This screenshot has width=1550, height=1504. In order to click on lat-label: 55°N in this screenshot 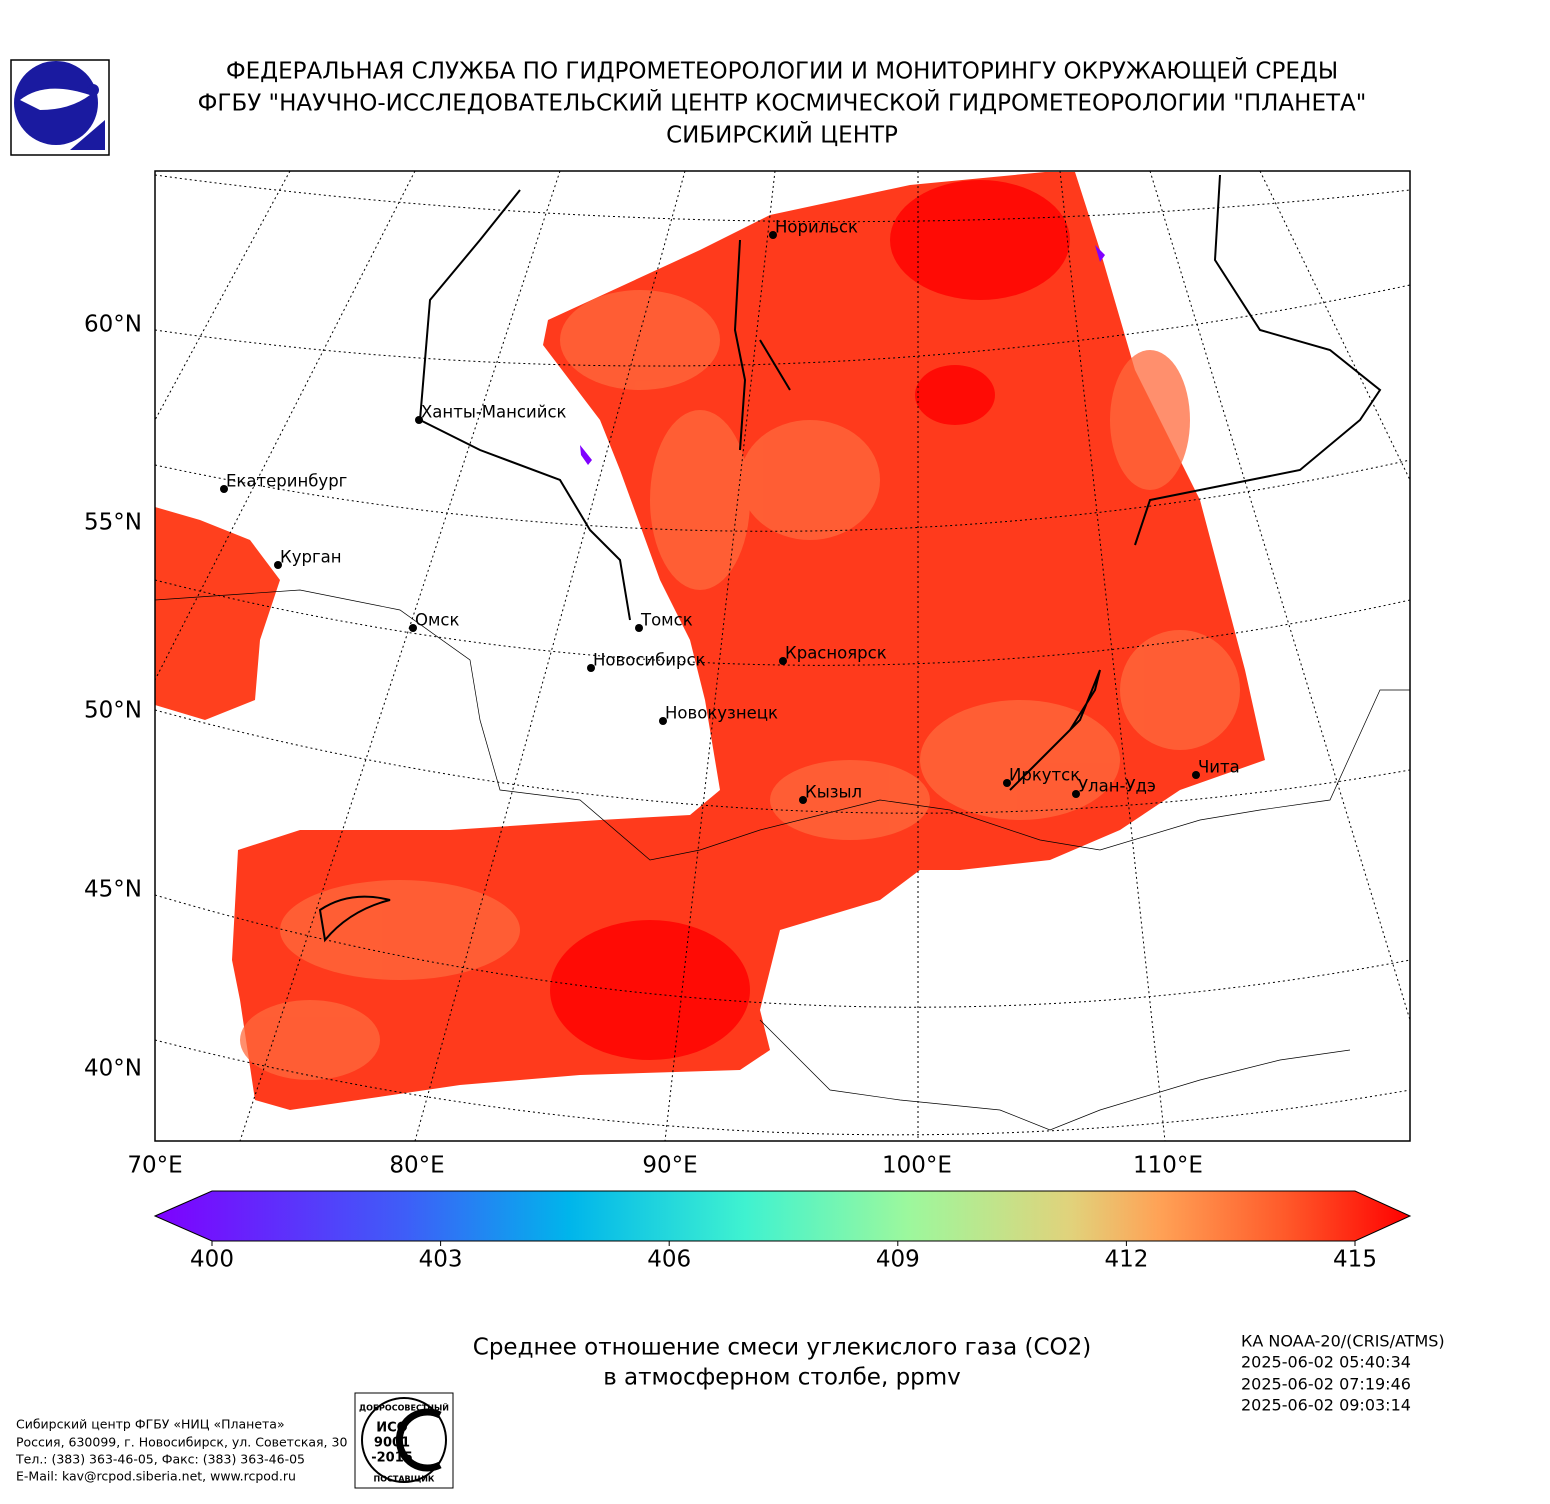, I will do `click(113, 523)`.